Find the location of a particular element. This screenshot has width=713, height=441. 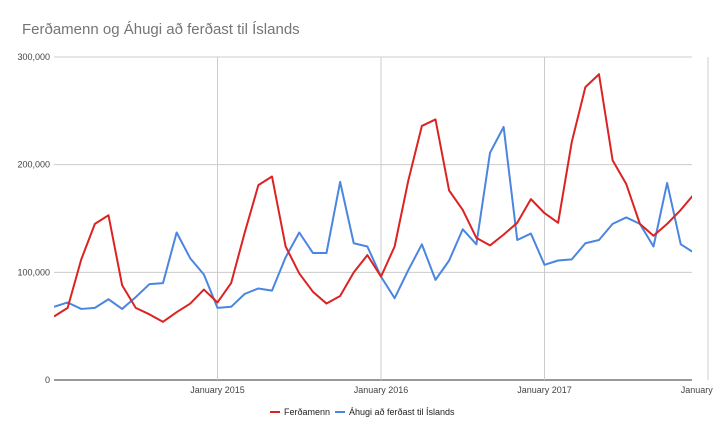

x-tick-label: January 2018 is located at coordinates (697, 390).